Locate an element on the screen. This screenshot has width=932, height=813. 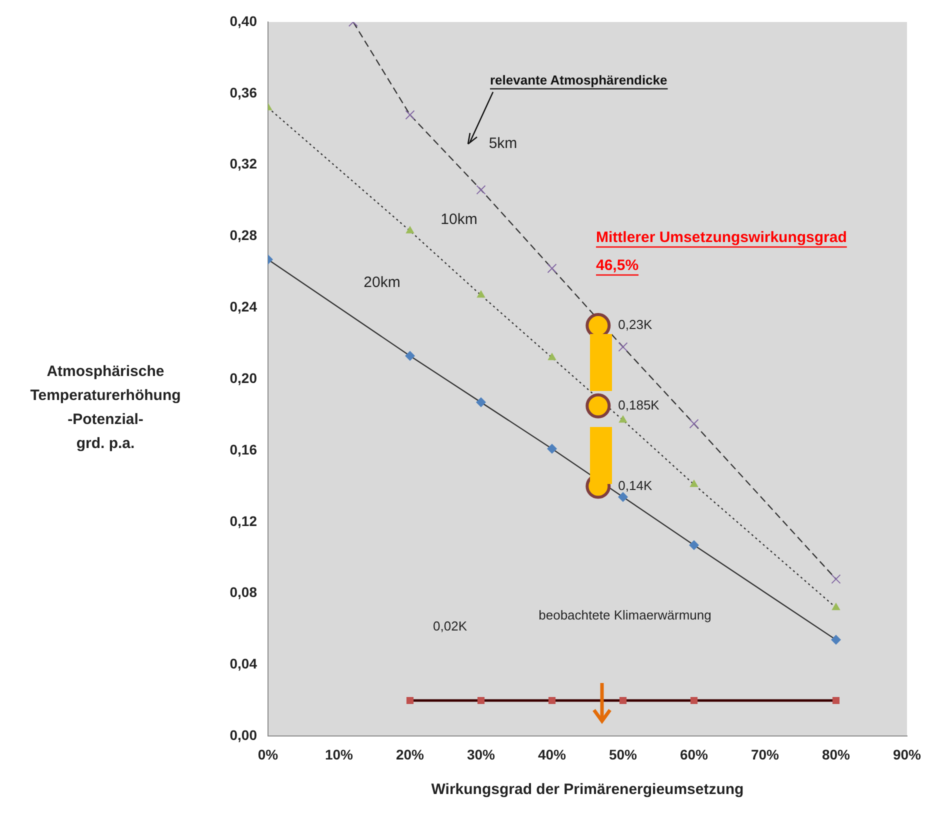
y-tick-label: 0,28 is located at coordinates (244, 235).